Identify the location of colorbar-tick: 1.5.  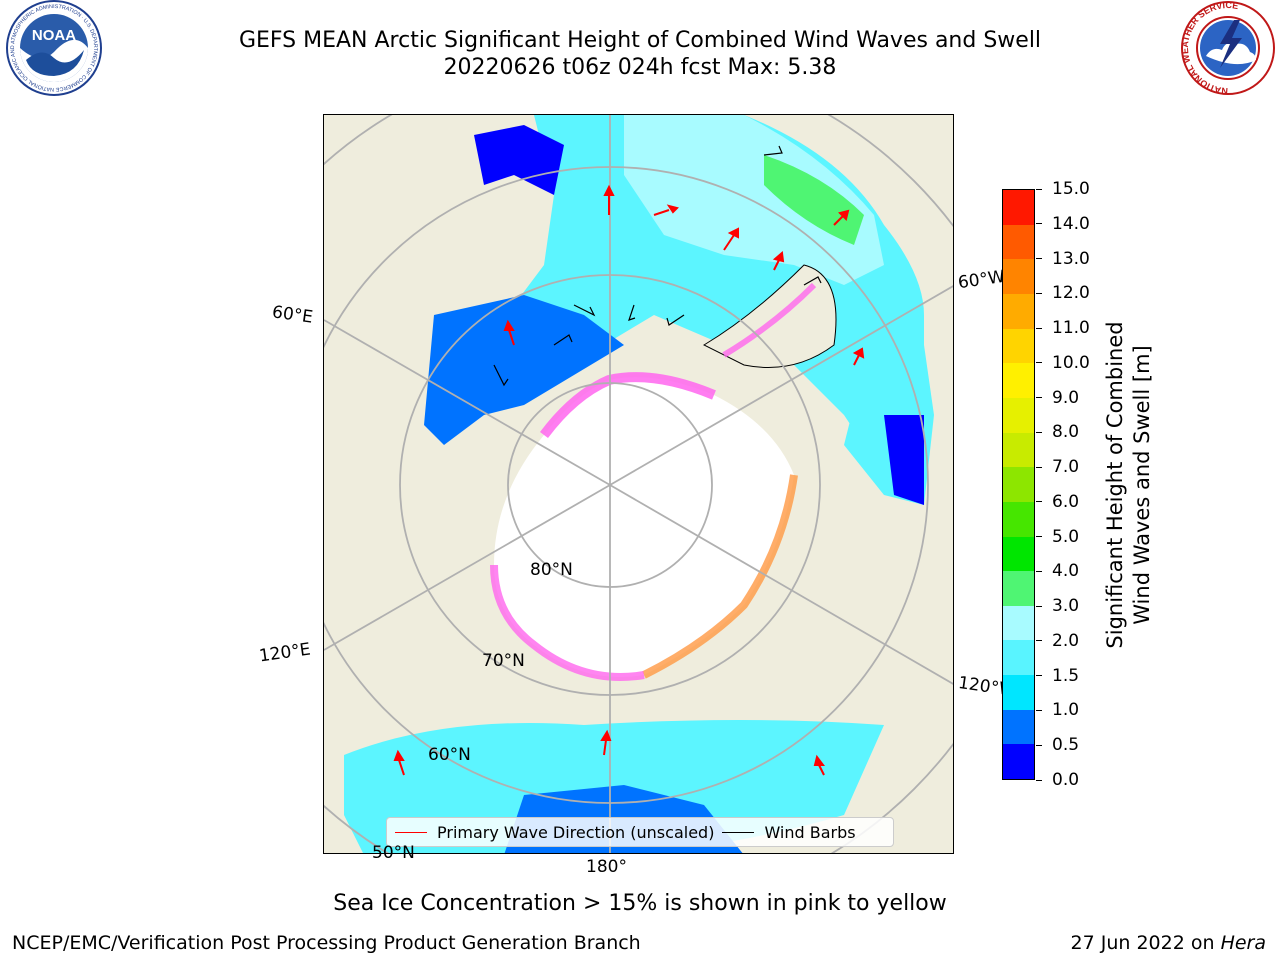
(1057, 676).